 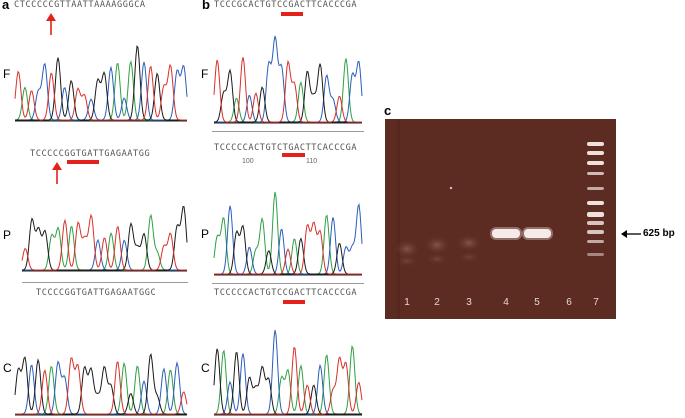 I want to click on highlight-bar-a, so click(x=83, y=162).